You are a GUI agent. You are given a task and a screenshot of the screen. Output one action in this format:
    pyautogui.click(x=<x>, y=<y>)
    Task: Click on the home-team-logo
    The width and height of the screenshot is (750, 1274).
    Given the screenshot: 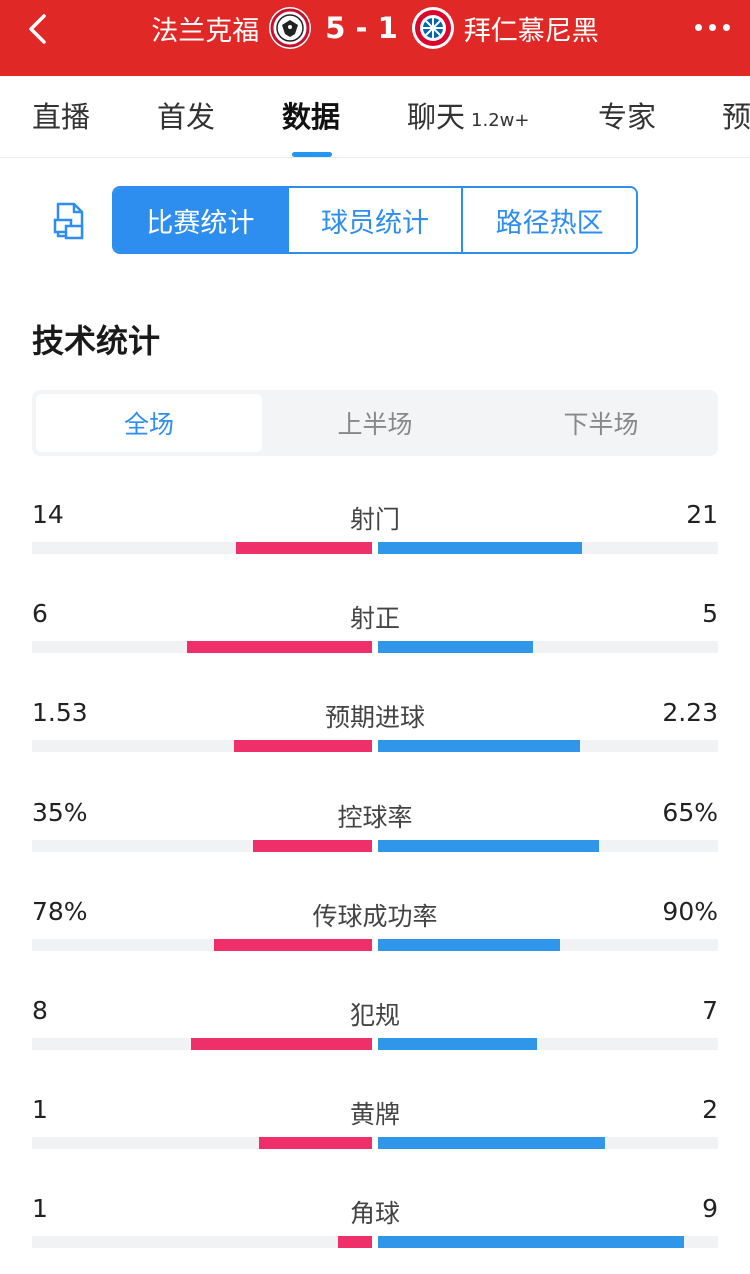 What is the action you would take?
    pyautogui.click(x=290, y=28)
    